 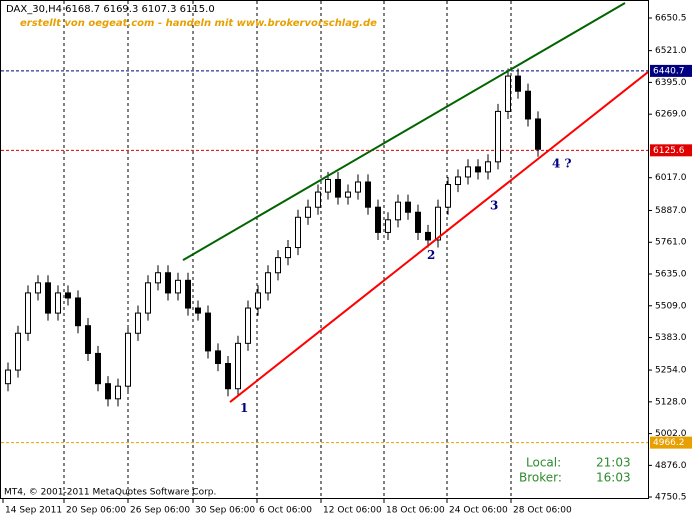 What do you see at coordinates (540, 478) in the screenshot?
I see `broker-label: Broker:` at bounding box center [540, 478].